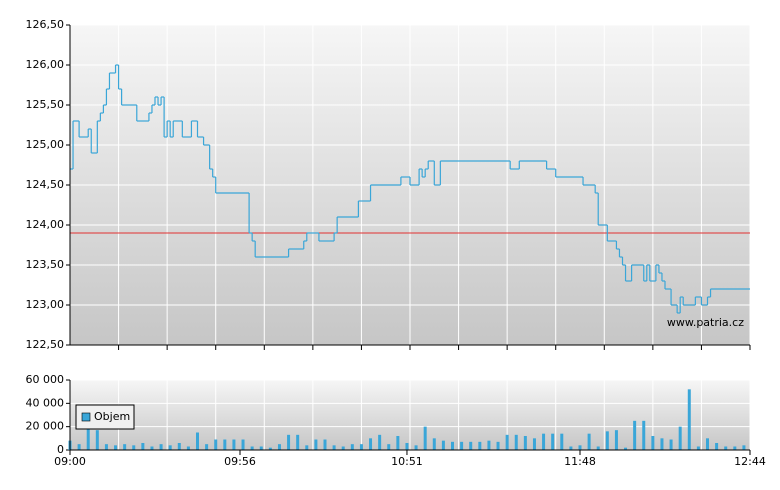  What do you see at coordinates (45, 144) in the screenshot?
I see `y-tick-label: 125,00` at bounding box center [45, 144].